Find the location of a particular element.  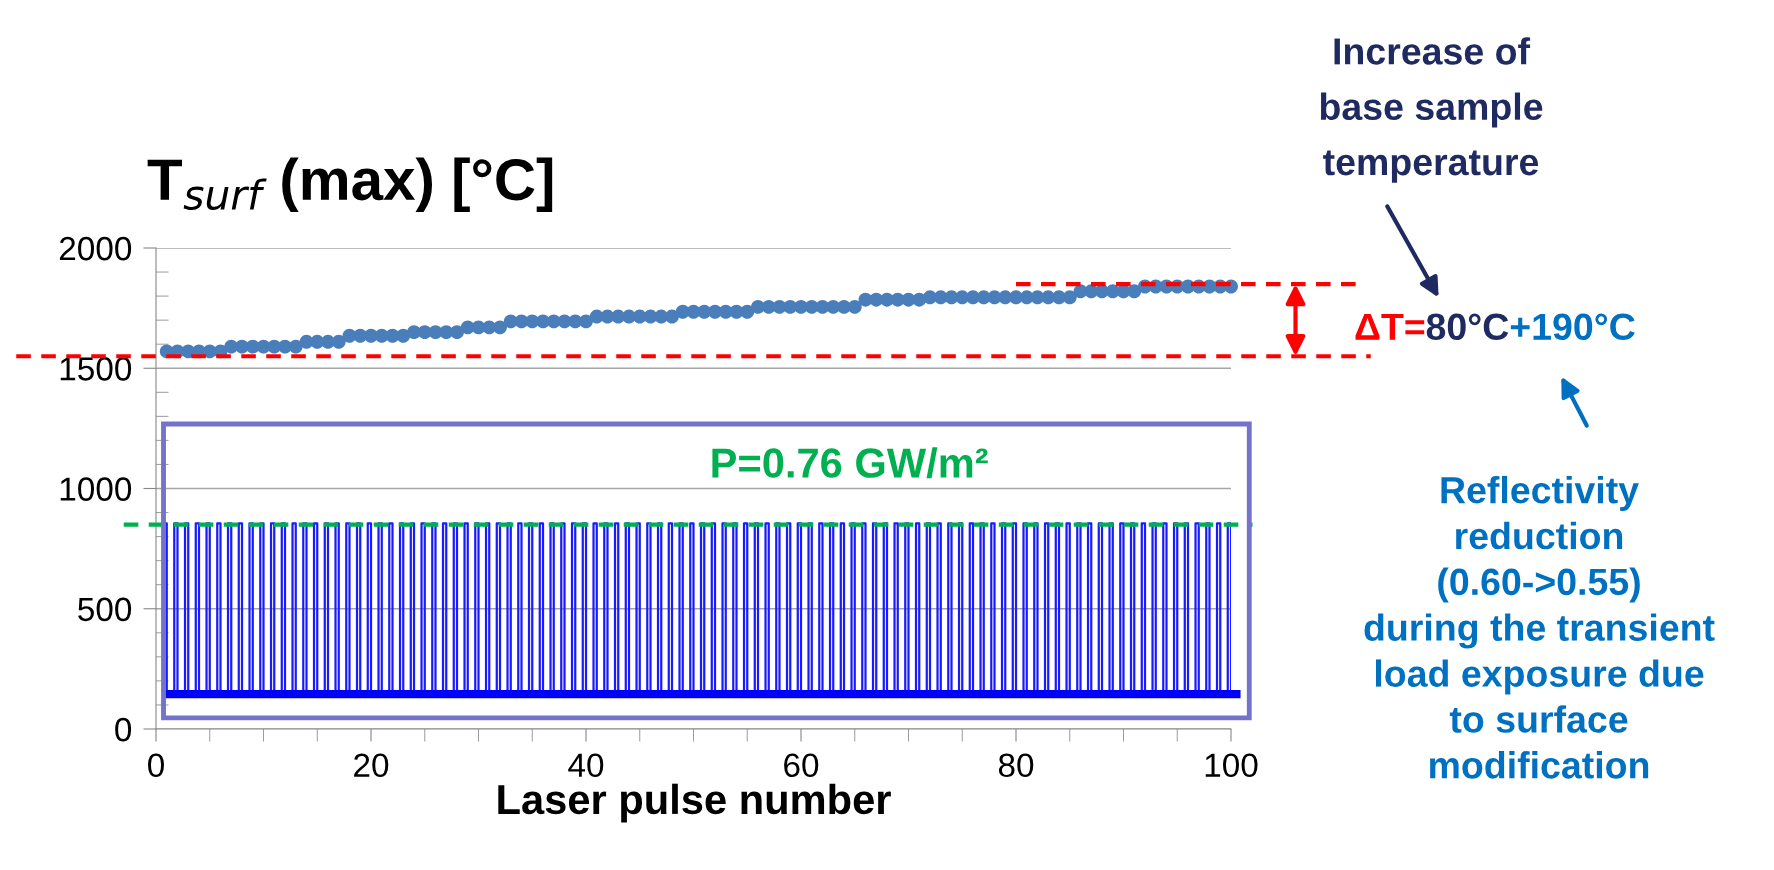

x-tick-label: 60 is located at coordinates (801, 765).